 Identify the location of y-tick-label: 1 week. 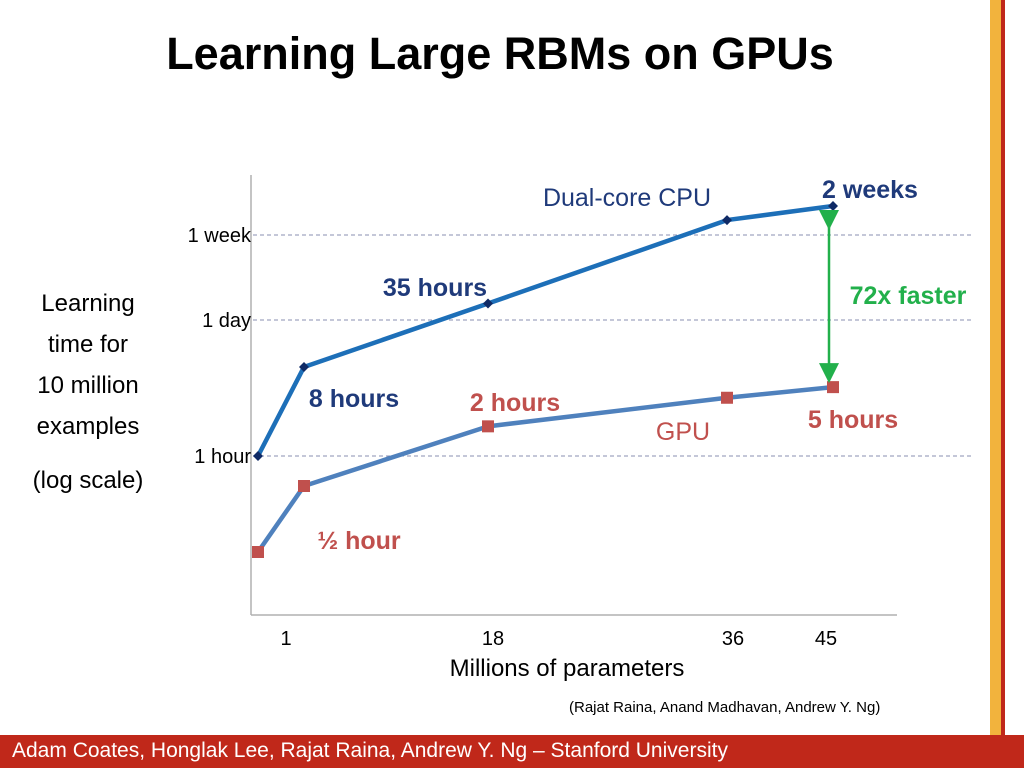
(220, 236).